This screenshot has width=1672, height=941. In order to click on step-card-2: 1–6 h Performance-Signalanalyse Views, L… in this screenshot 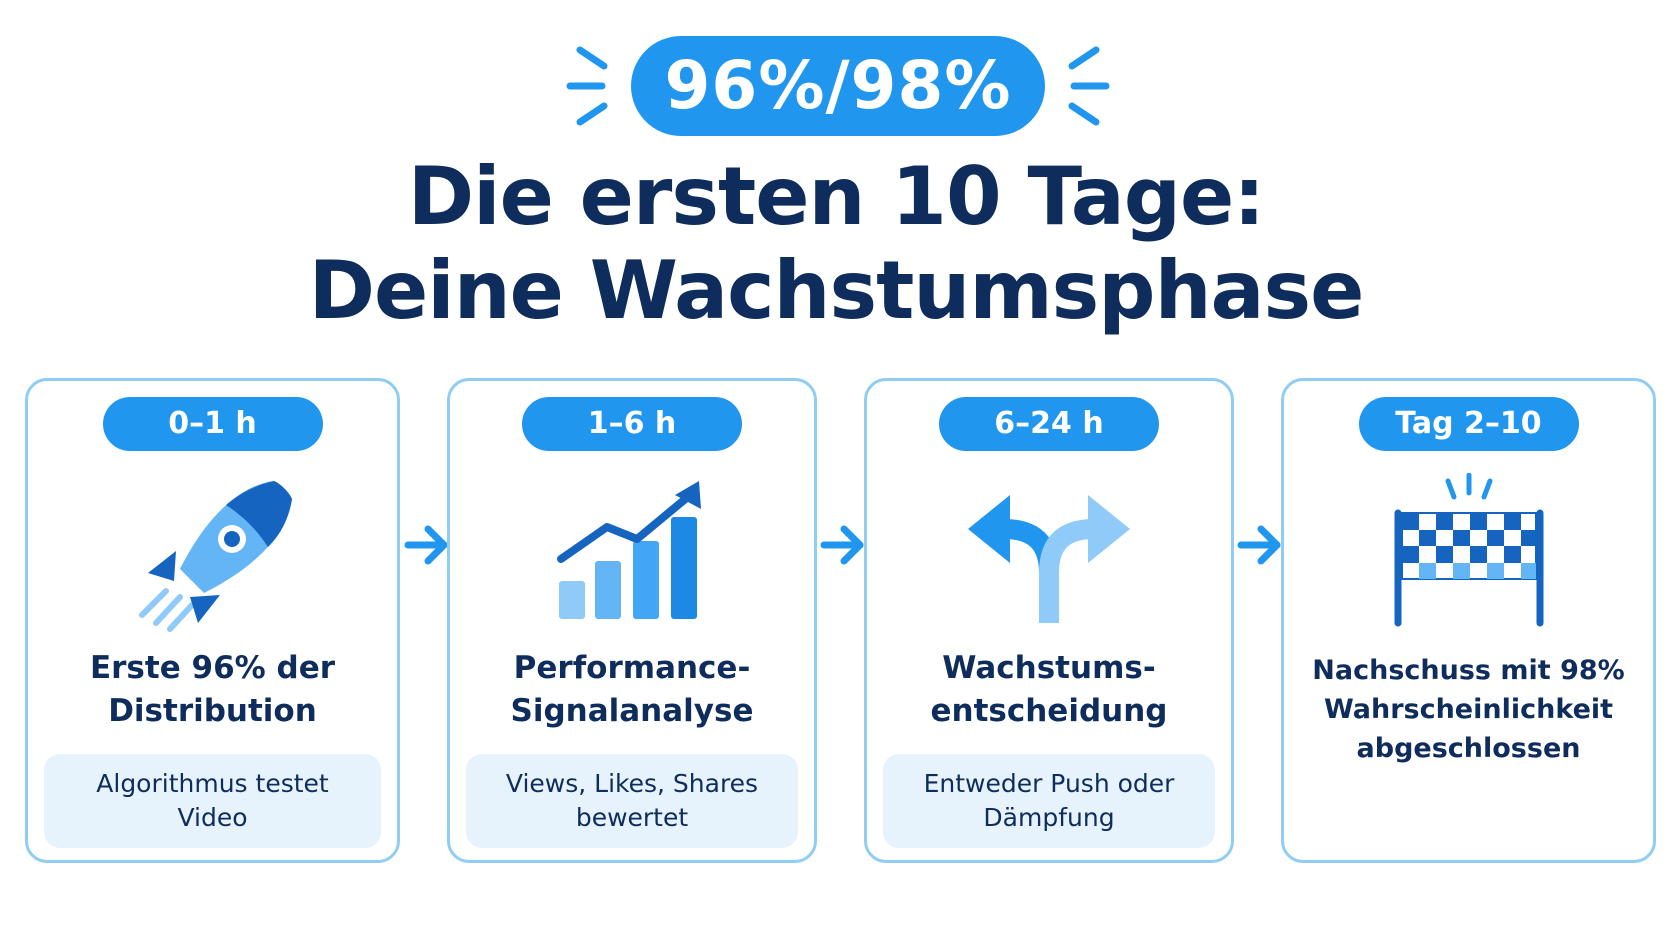, I will do `click(632, 620)`.